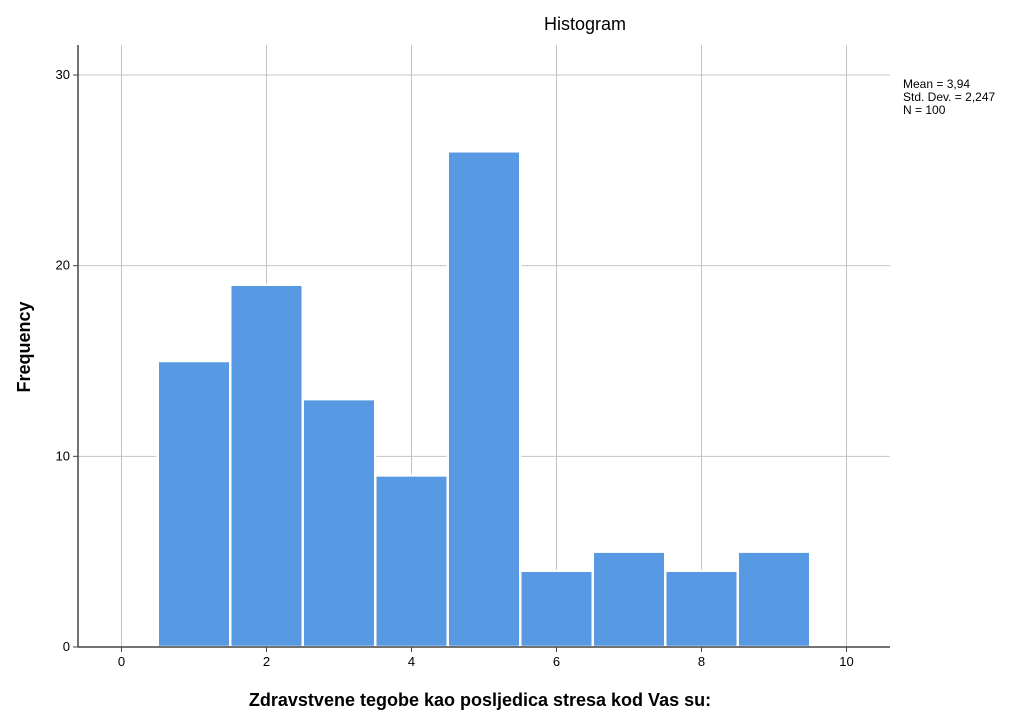 The height and width of the screenshot is (719, 1021). I want to click on x-tick-label-0: 0, so click(121, 661).